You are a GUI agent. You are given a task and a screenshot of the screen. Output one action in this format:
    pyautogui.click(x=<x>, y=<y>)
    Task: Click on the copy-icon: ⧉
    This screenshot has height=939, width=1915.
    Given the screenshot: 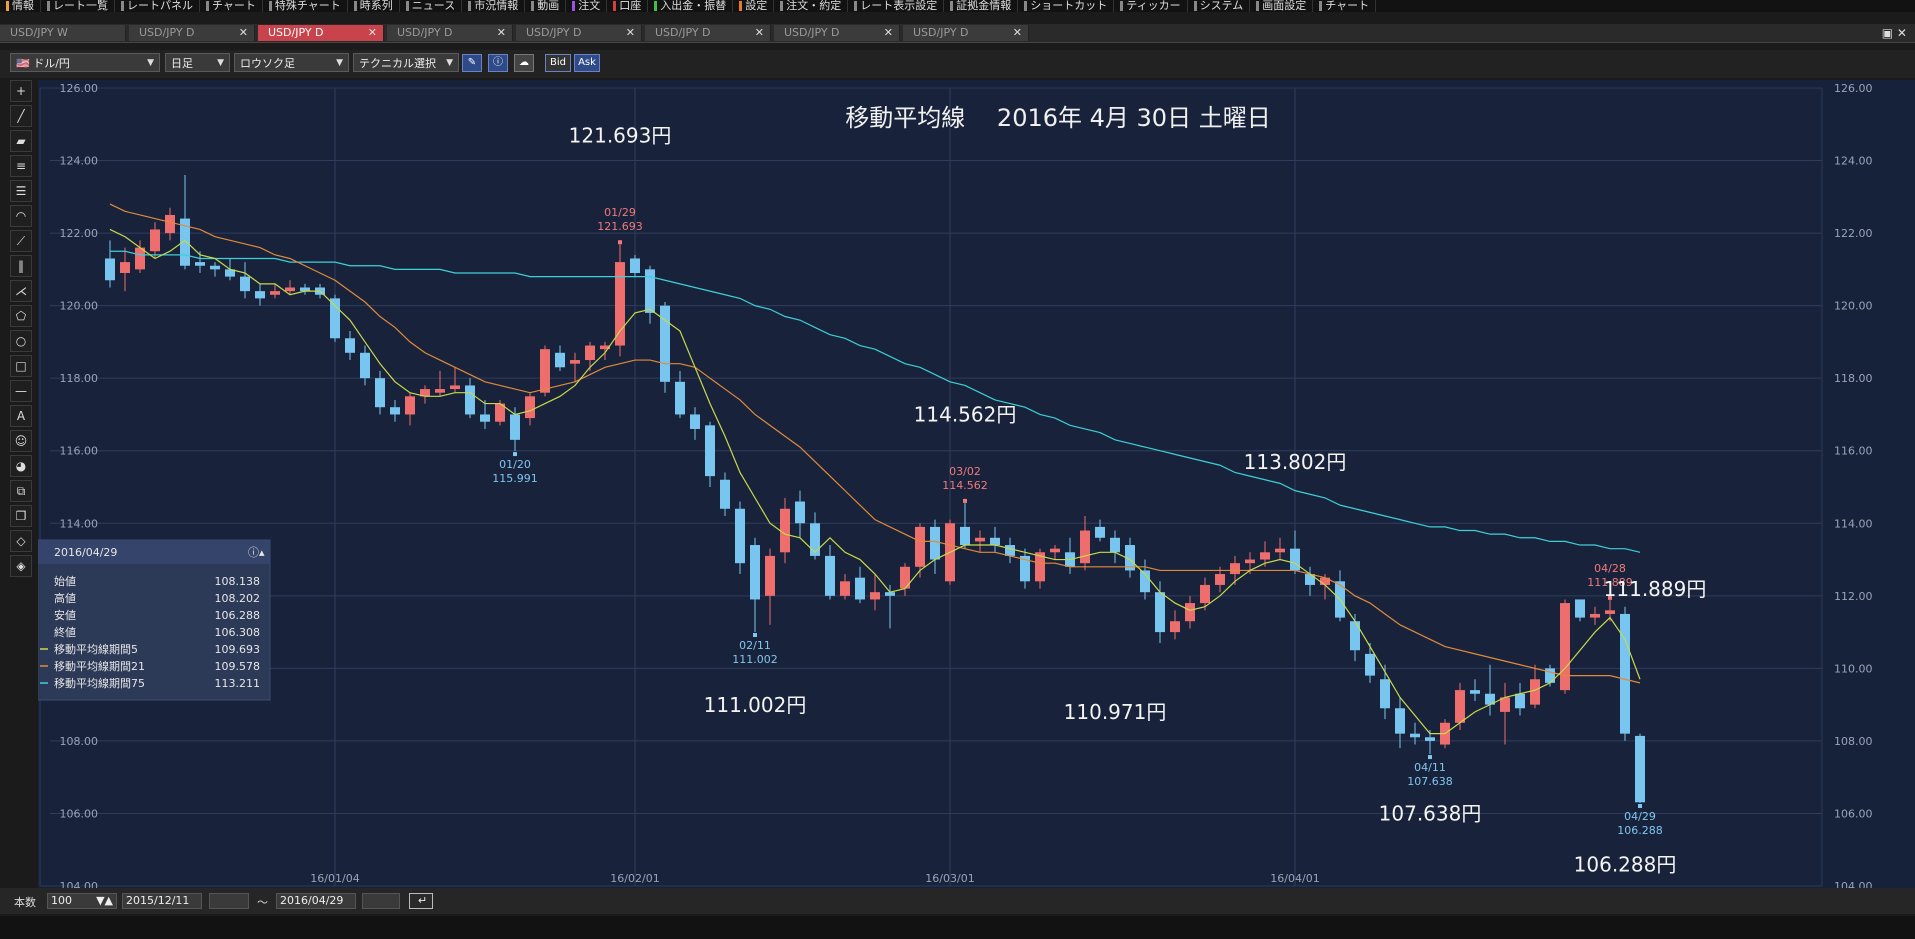 What is the action you would take?
    pyautogui.click(x=21, y=491)
    